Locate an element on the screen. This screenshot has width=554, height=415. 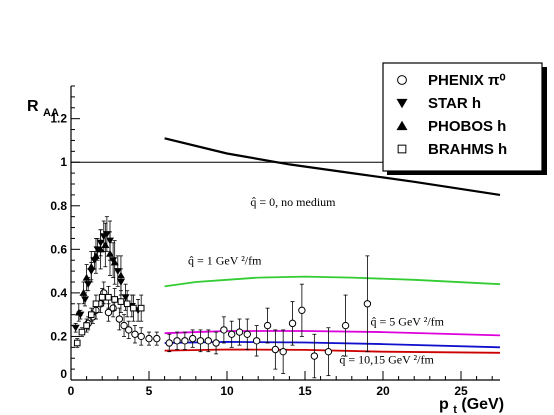
curve-label: q̂ = 1 GeV ²/fm is located at coordinates (225, 261).